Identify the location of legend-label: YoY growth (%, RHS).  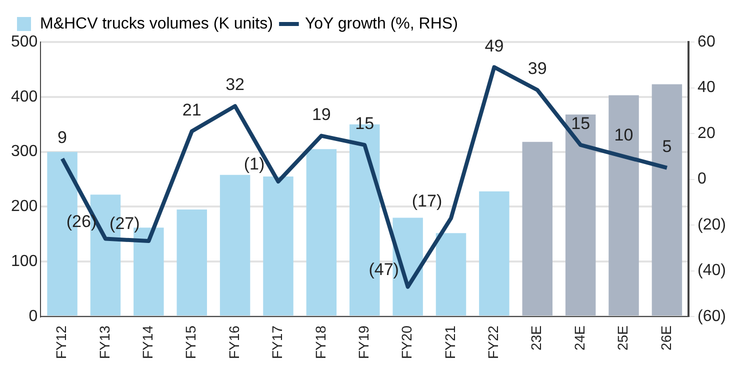
(381, 23).